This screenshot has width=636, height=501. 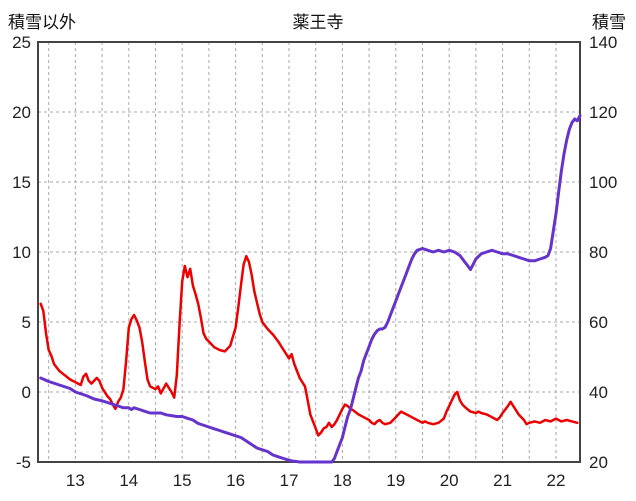 I want to click on x-axis-tick-label: 19, so click(x=395, y=480).